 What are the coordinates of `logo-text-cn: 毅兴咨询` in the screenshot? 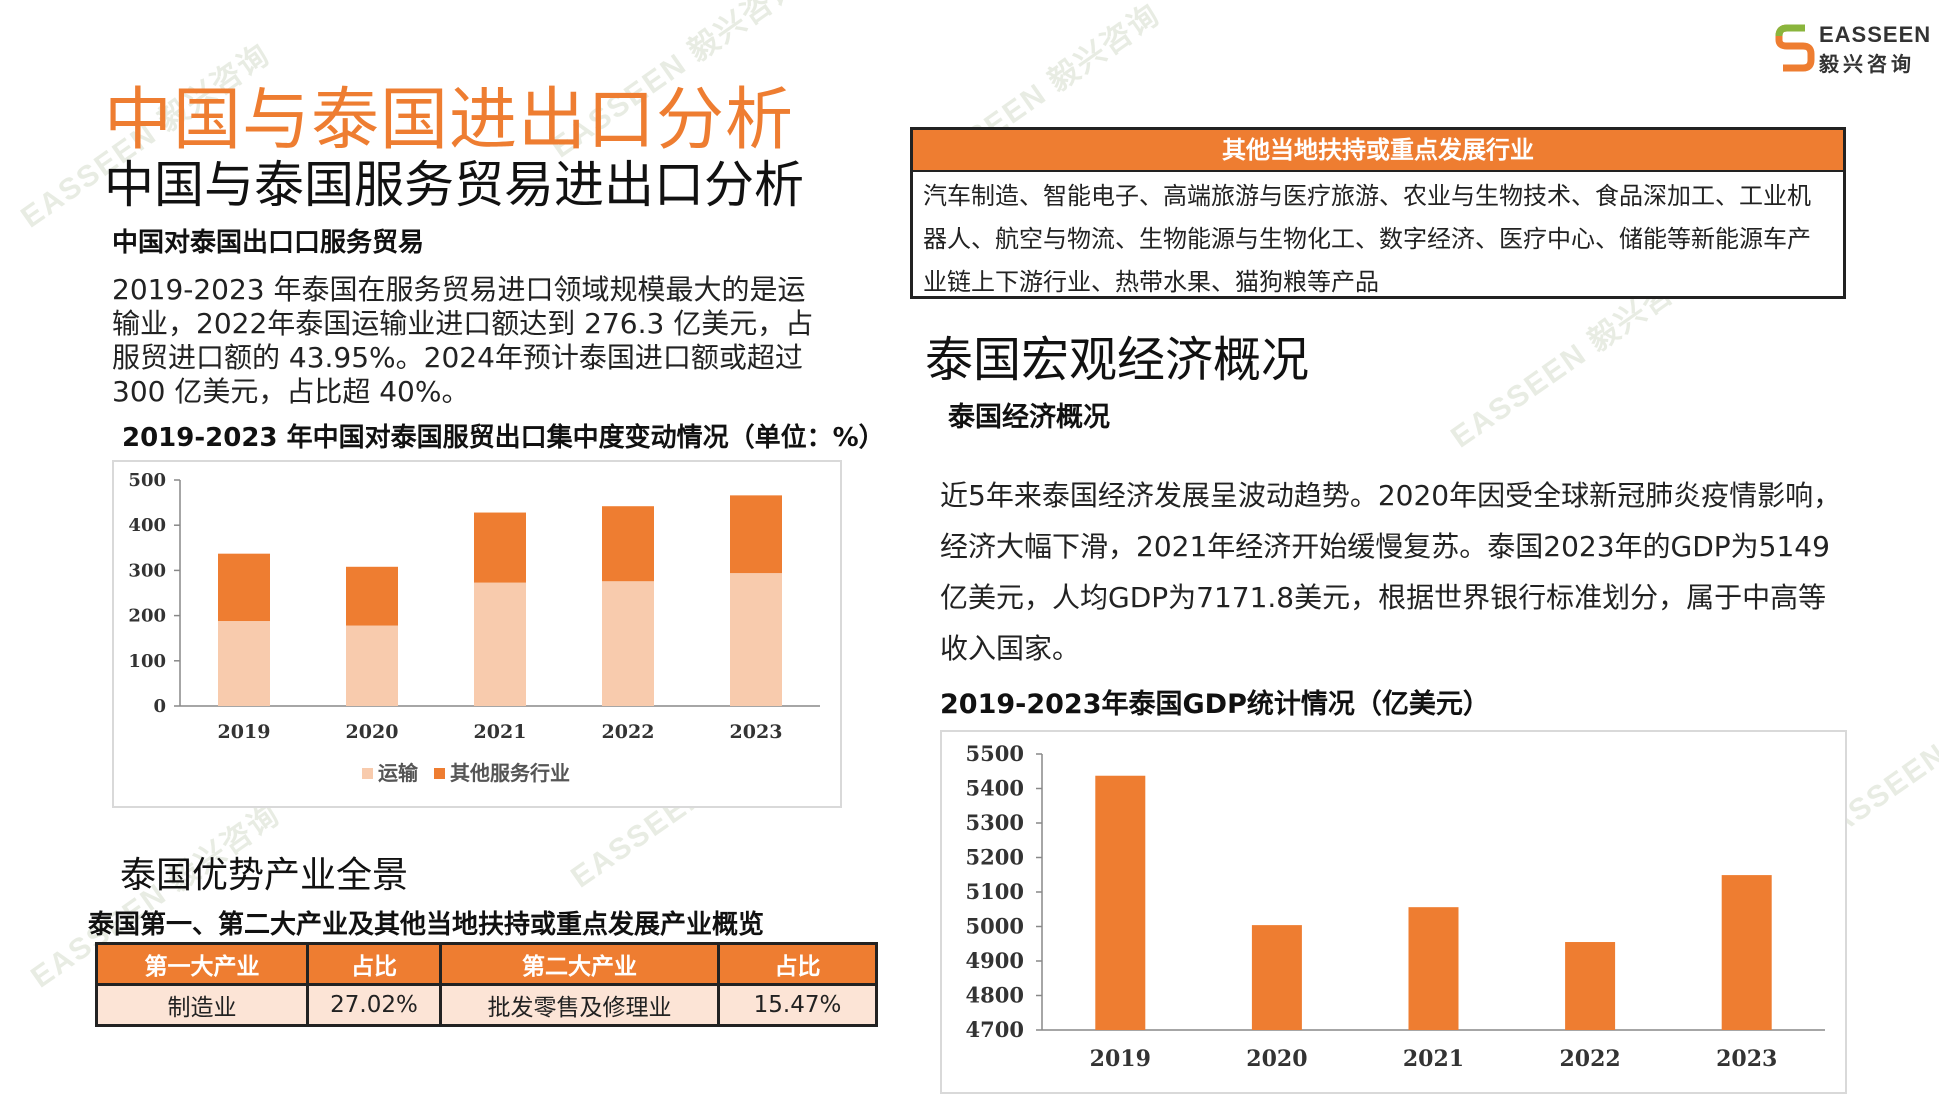 It's located at (1867, 64).